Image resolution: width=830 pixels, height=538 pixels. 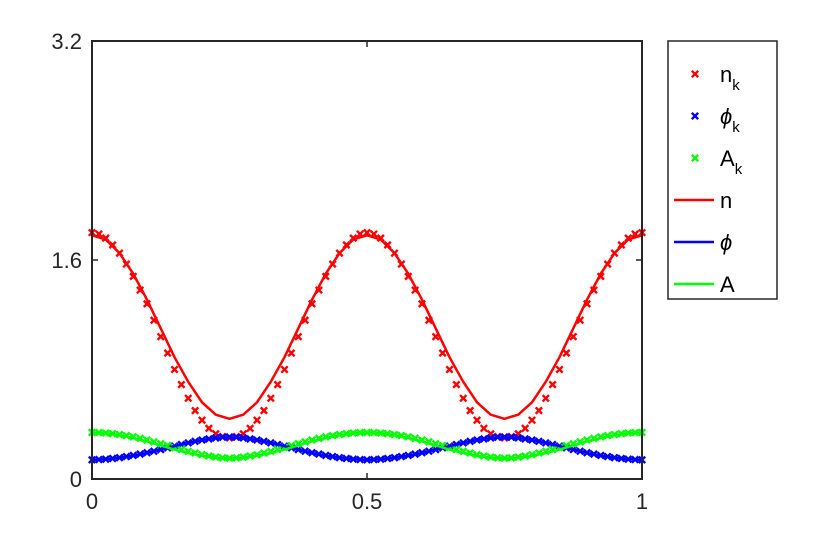 I want to click on x-tick-label: 0, so click(x=92, y=501).